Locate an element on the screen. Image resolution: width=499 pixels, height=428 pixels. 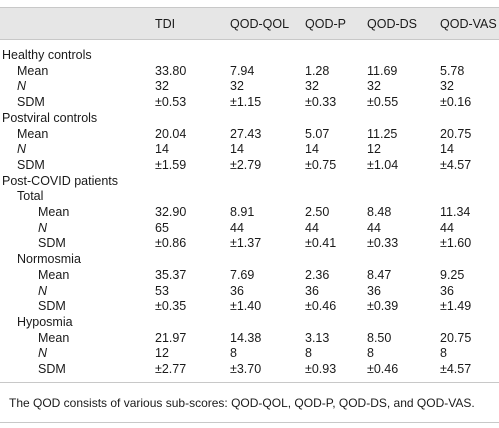
table-cell: 2.36 is located at coordinates (317, 274).